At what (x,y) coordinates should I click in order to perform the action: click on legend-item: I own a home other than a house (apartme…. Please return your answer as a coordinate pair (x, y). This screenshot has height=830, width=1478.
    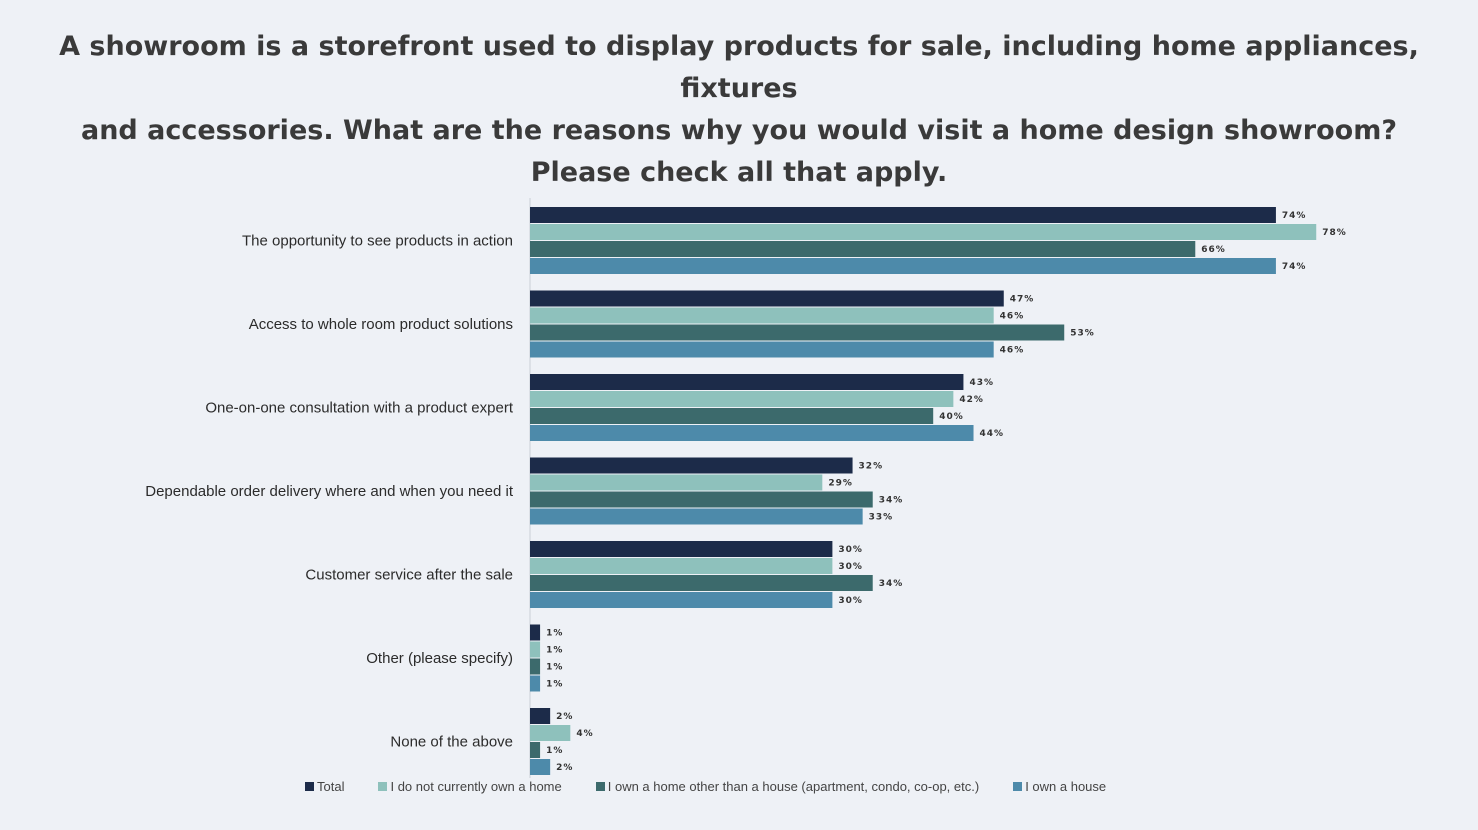
    Looking at the image, I should click on (787, 786).